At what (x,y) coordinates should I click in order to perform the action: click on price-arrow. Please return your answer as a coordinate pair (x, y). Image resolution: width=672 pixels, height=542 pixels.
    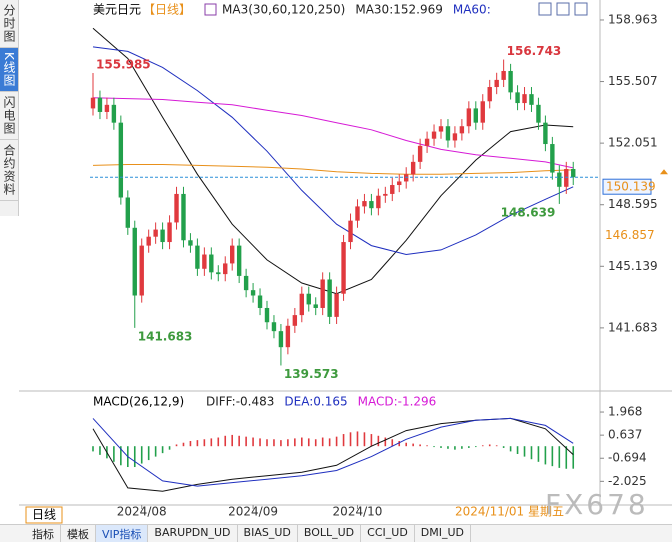
    Looking at the image, I should click on (664, 172).